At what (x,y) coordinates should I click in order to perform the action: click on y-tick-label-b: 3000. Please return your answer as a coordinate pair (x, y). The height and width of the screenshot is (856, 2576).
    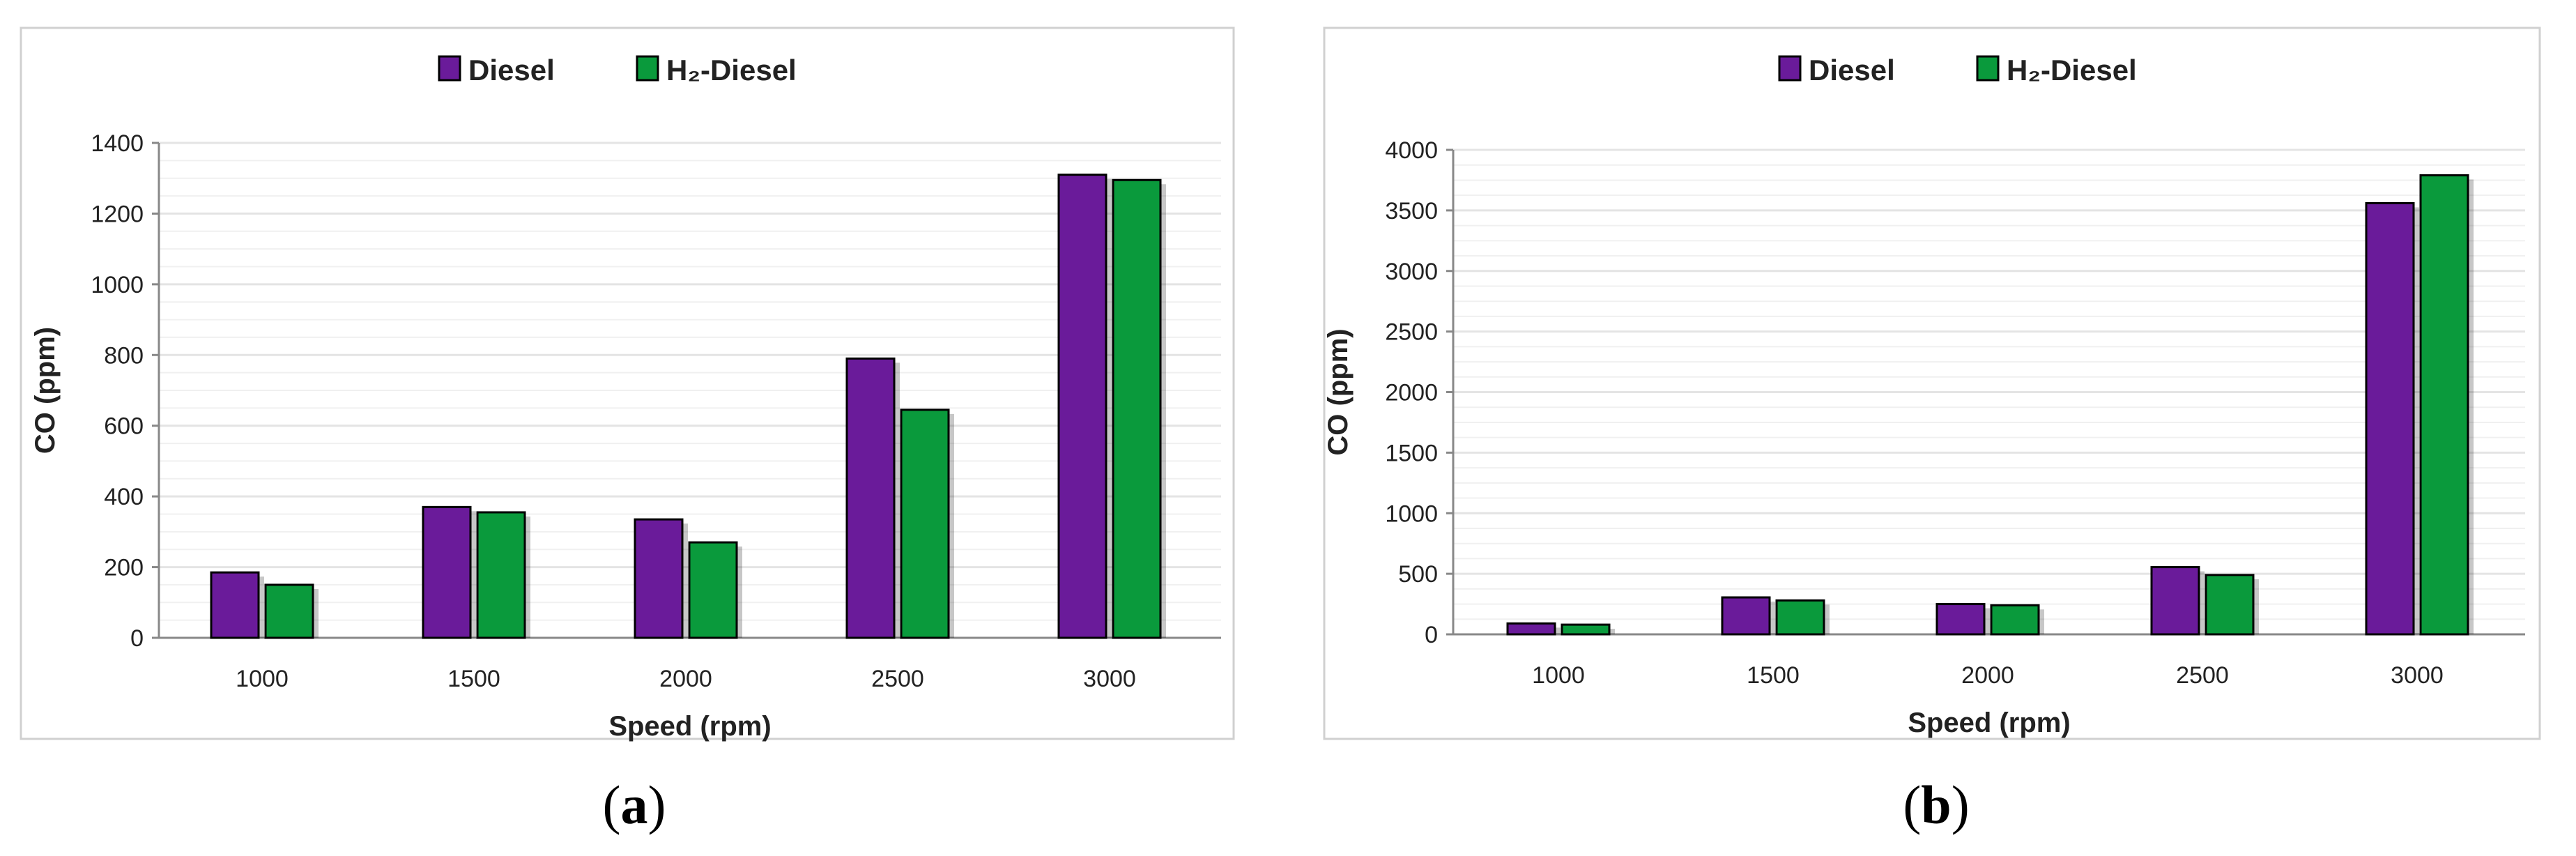
    Looking at the image, I should click on (1411, 272).